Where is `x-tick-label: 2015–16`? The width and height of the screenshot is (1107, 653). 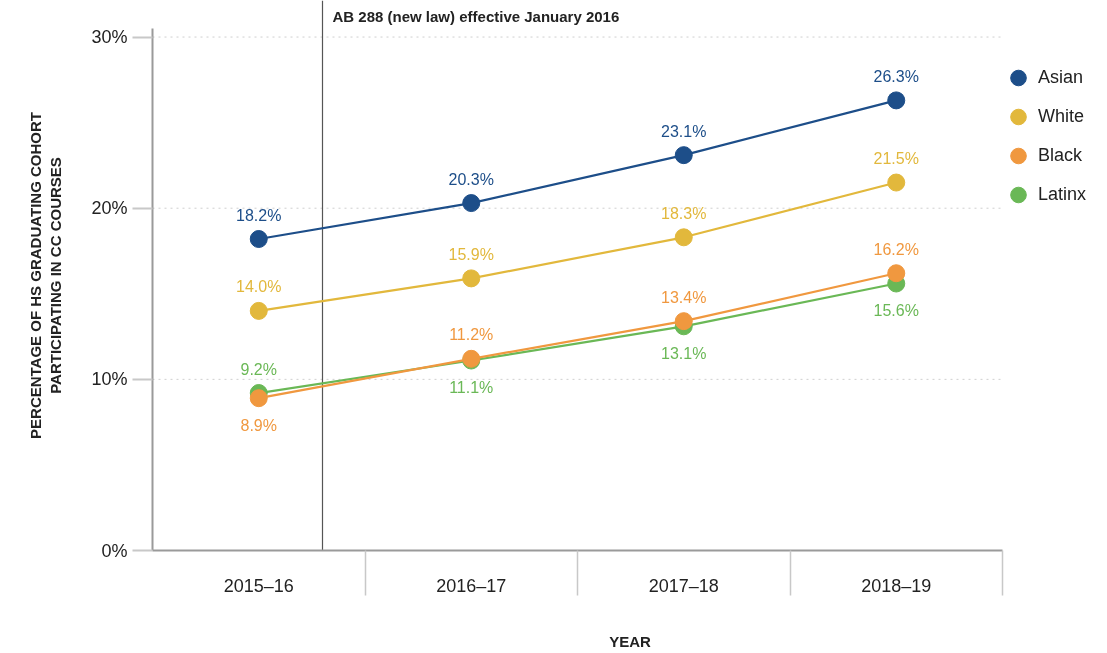
x-tick-label: 2015–16 is located at coordinates (258, 585).